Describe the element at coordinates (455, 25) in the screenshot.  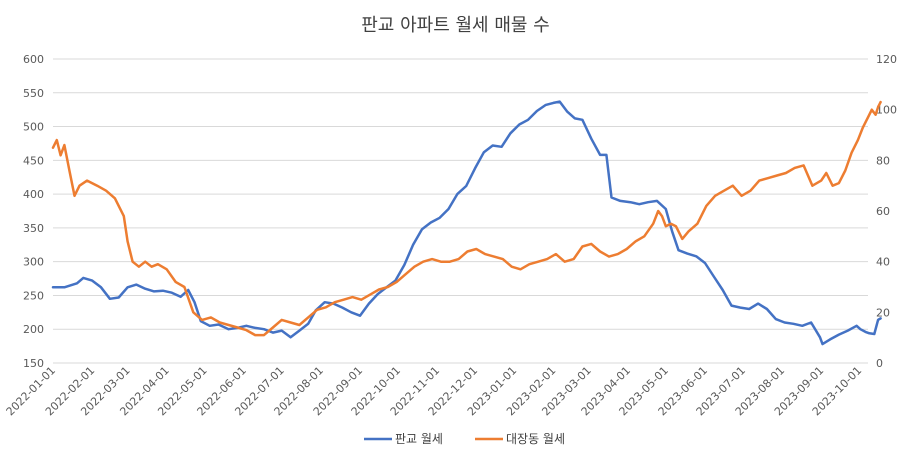
I see `chart-title: 판교 아파트 월세 매물 수` at that location.